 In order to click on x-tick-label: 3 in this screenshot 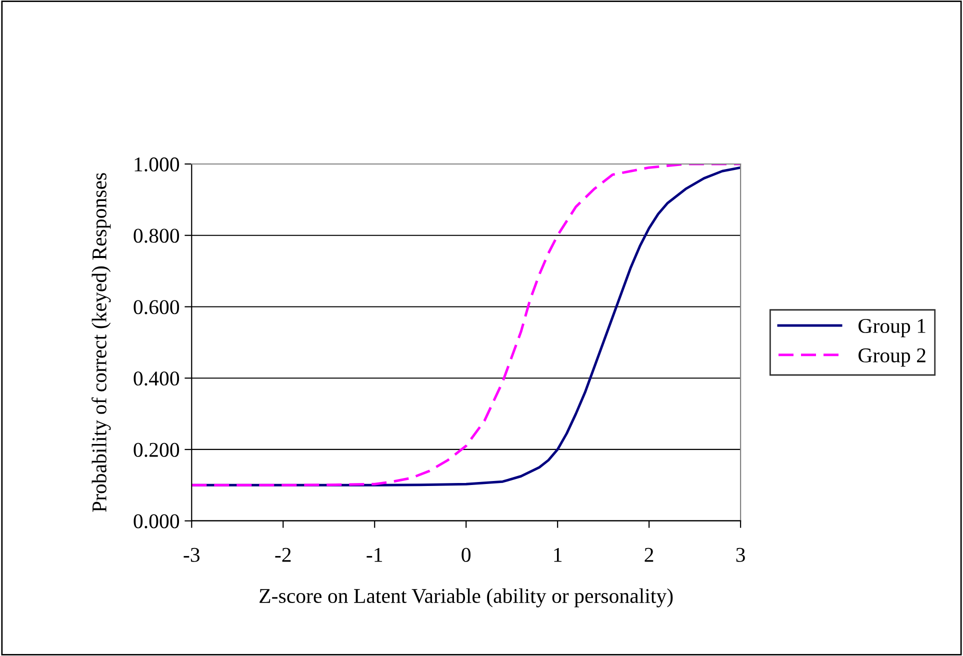, I will do `click(740, 555)`.